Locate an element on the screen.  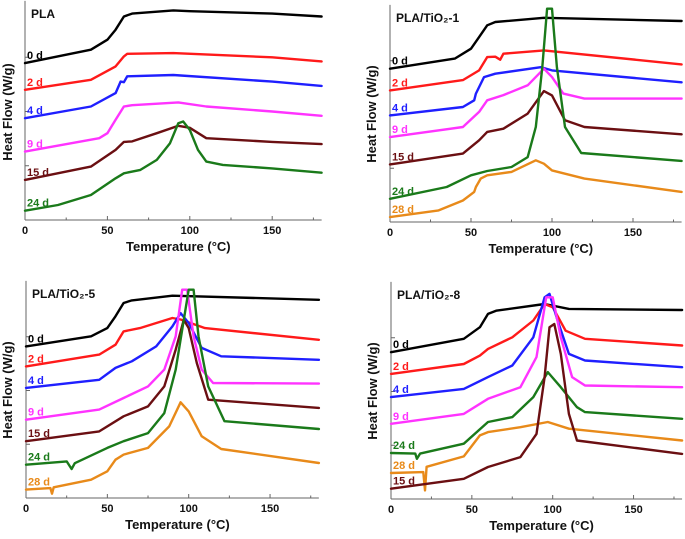
panel-title: PLA/TiO₂-1 is located at coordinates (427, 18).